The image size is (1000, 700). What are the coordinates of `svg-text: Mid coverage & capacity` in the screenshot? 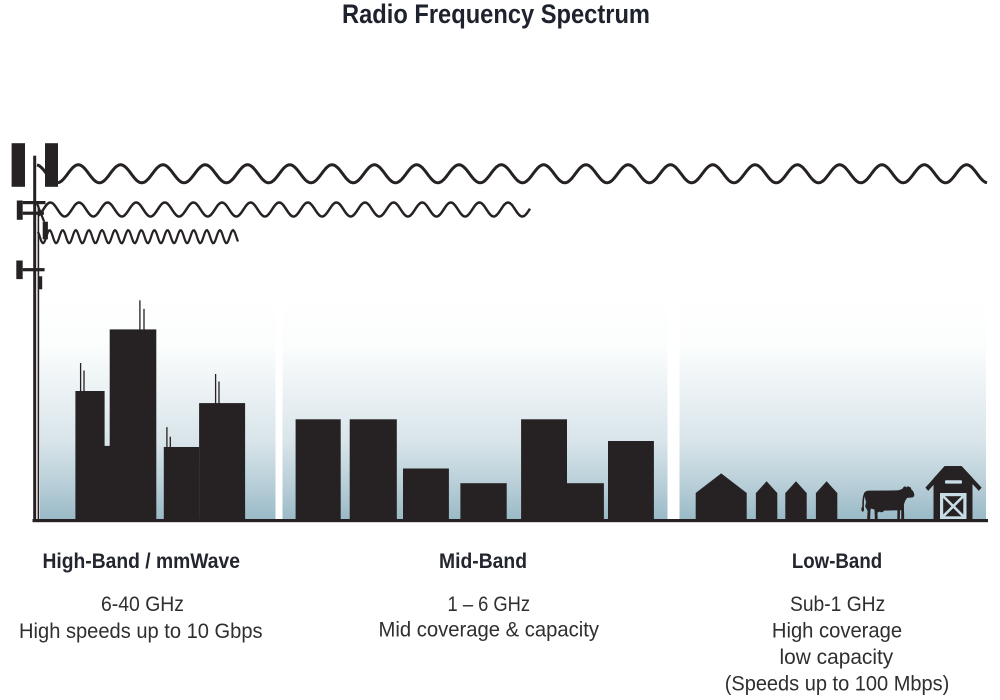 It's located at (489, 630).